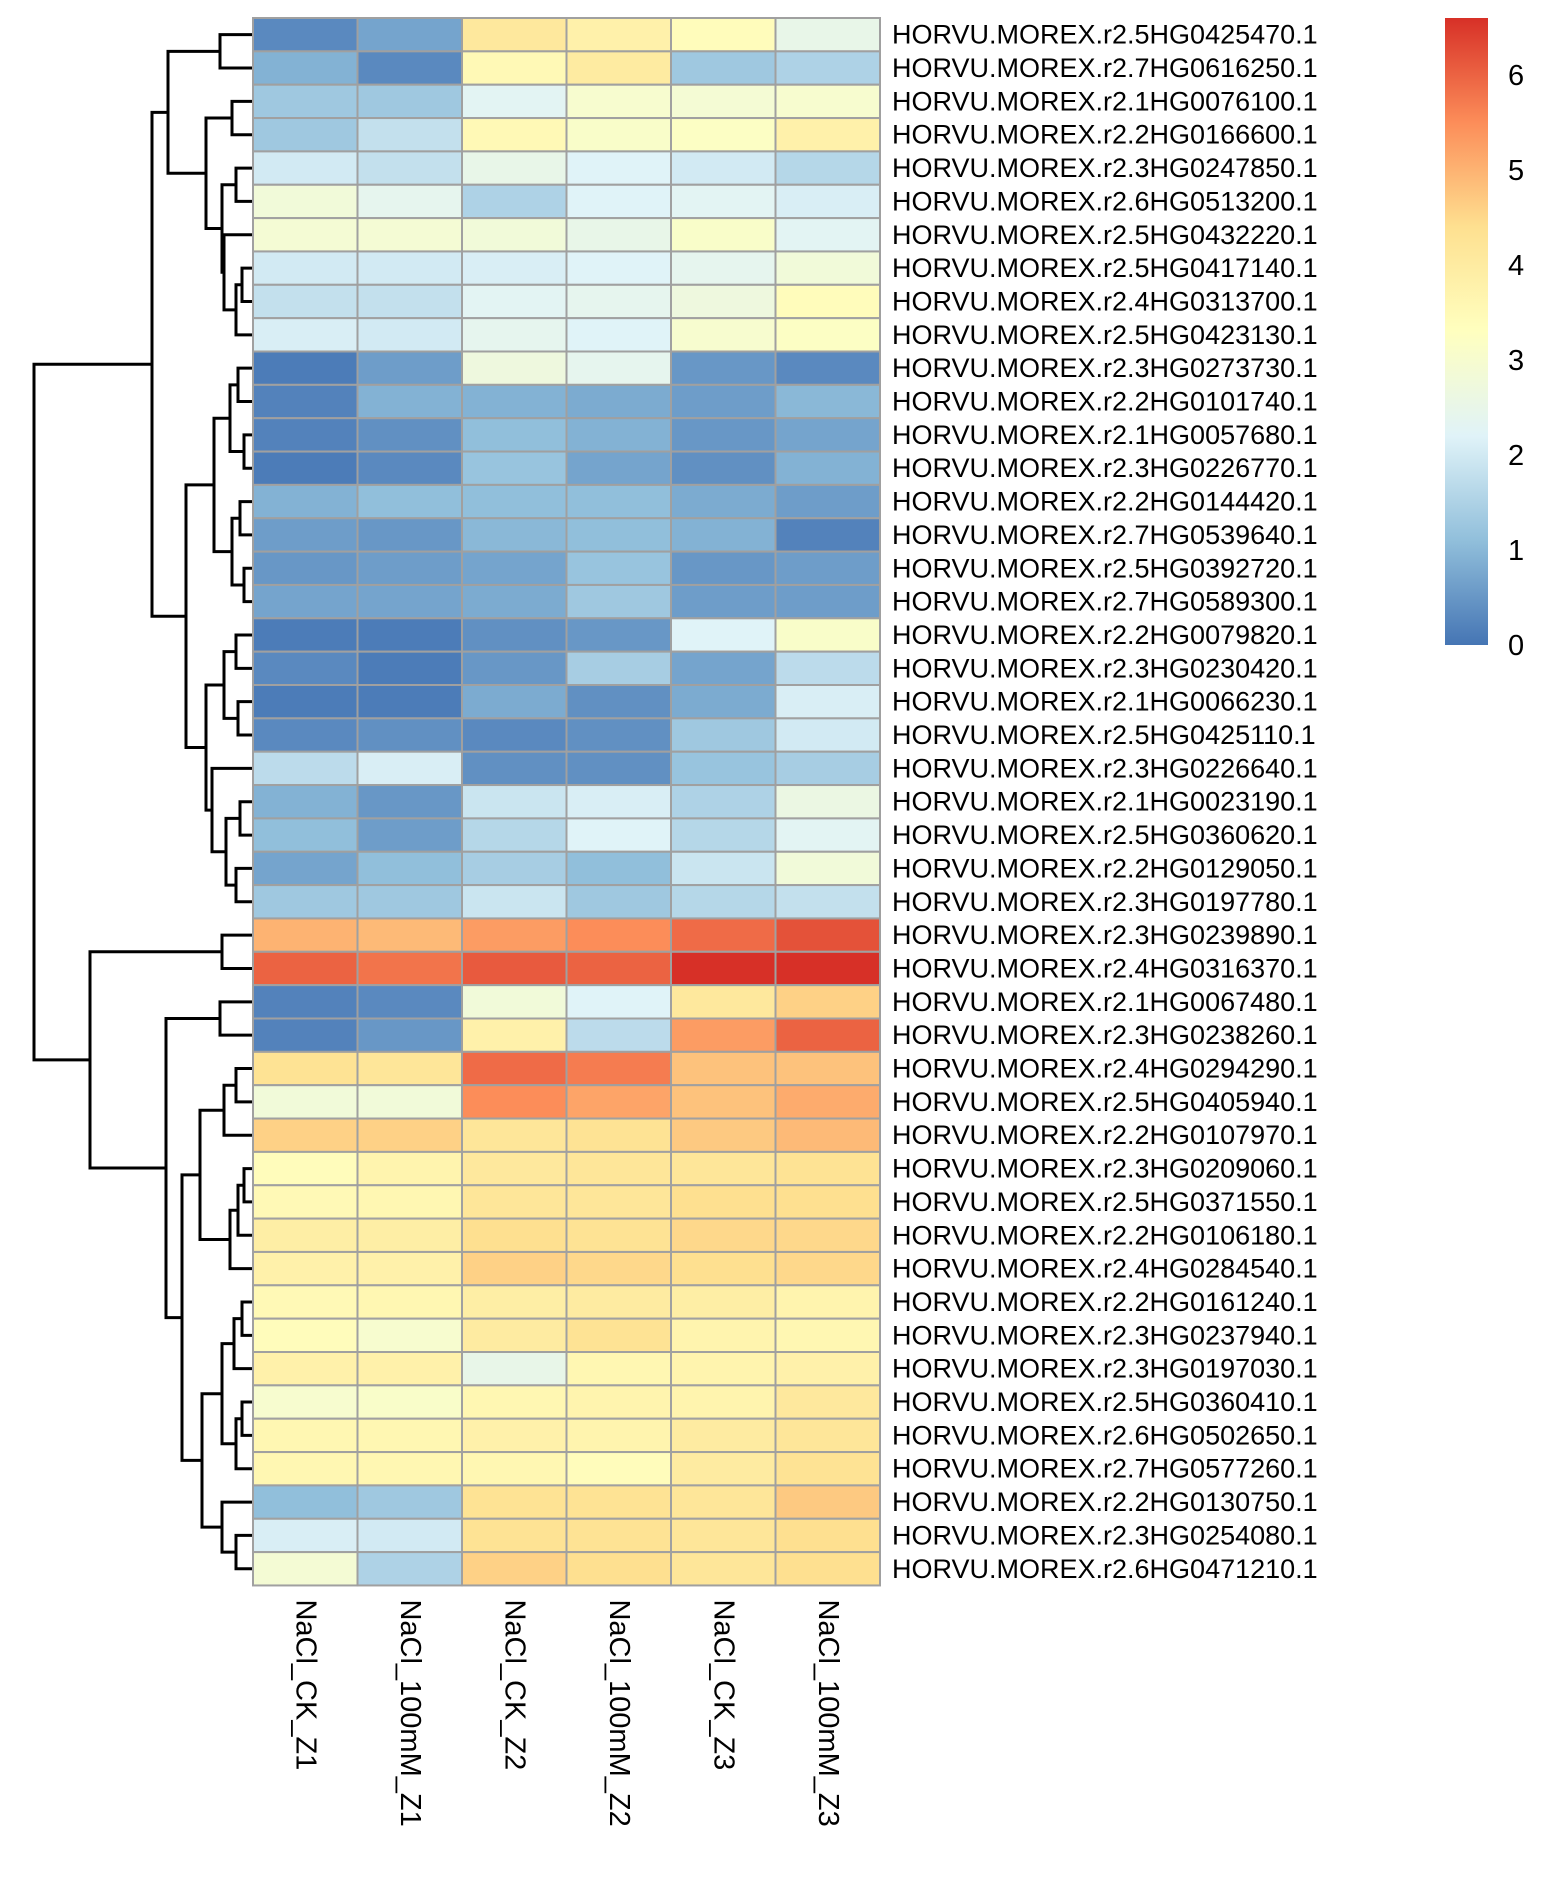 This screenshot has width=1563, height=1888. I want to click on legend-tick-label: 0, so click(1516, 646).